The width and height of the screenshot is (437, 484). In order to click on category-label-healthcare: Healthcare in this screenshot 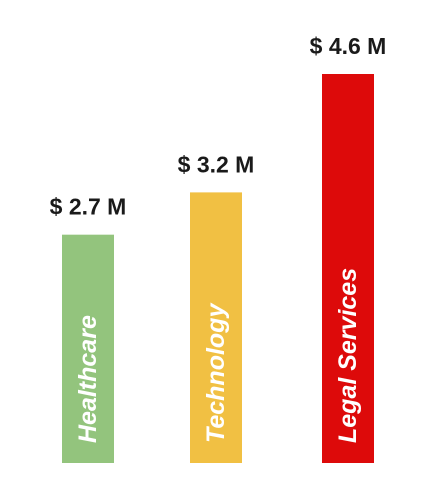, I will do `click(88, 379)`.